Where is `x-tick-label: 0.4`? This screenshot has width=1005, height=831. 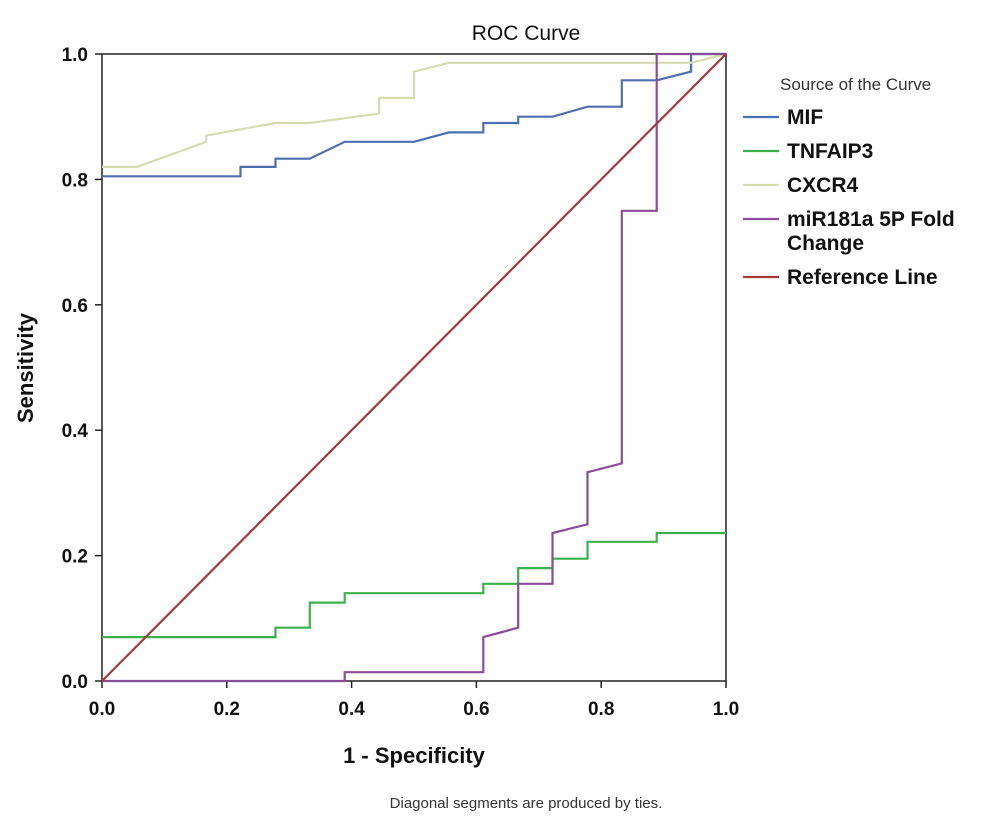 x-tick-label: 0.4 is located at coordinates (351, 709).